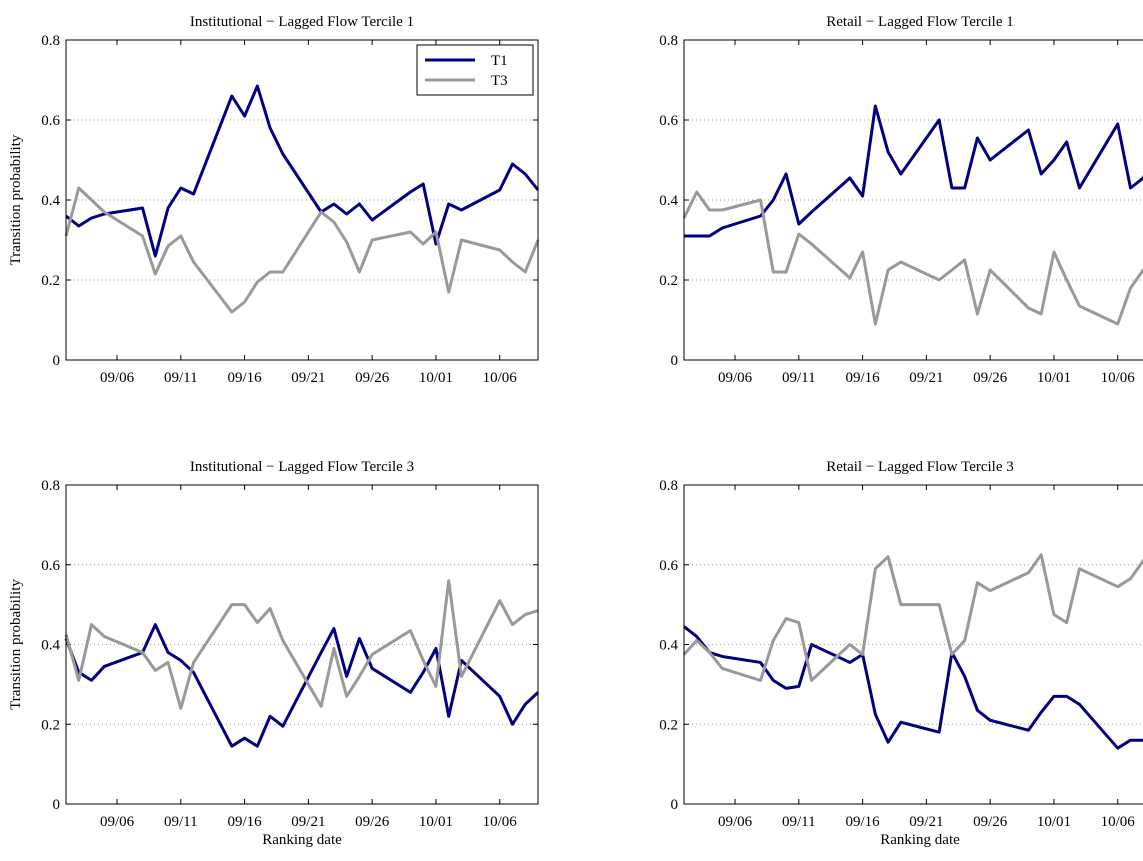 This screenshot has width=1143, height=861. I want to click on legend-label: T1, so click(499, 61).